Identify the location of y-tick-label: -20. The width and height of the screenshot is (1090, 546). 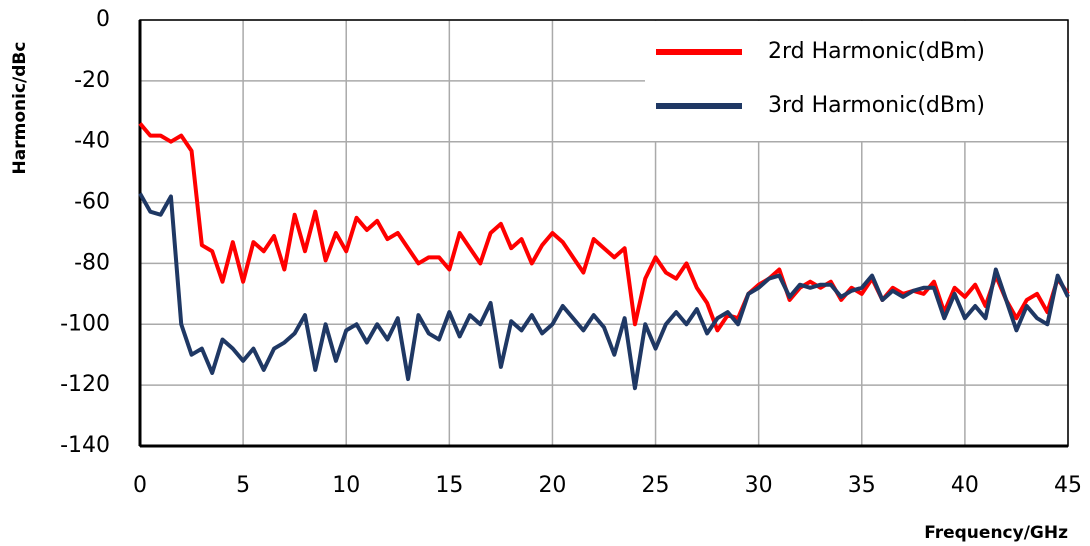
(92, 80).